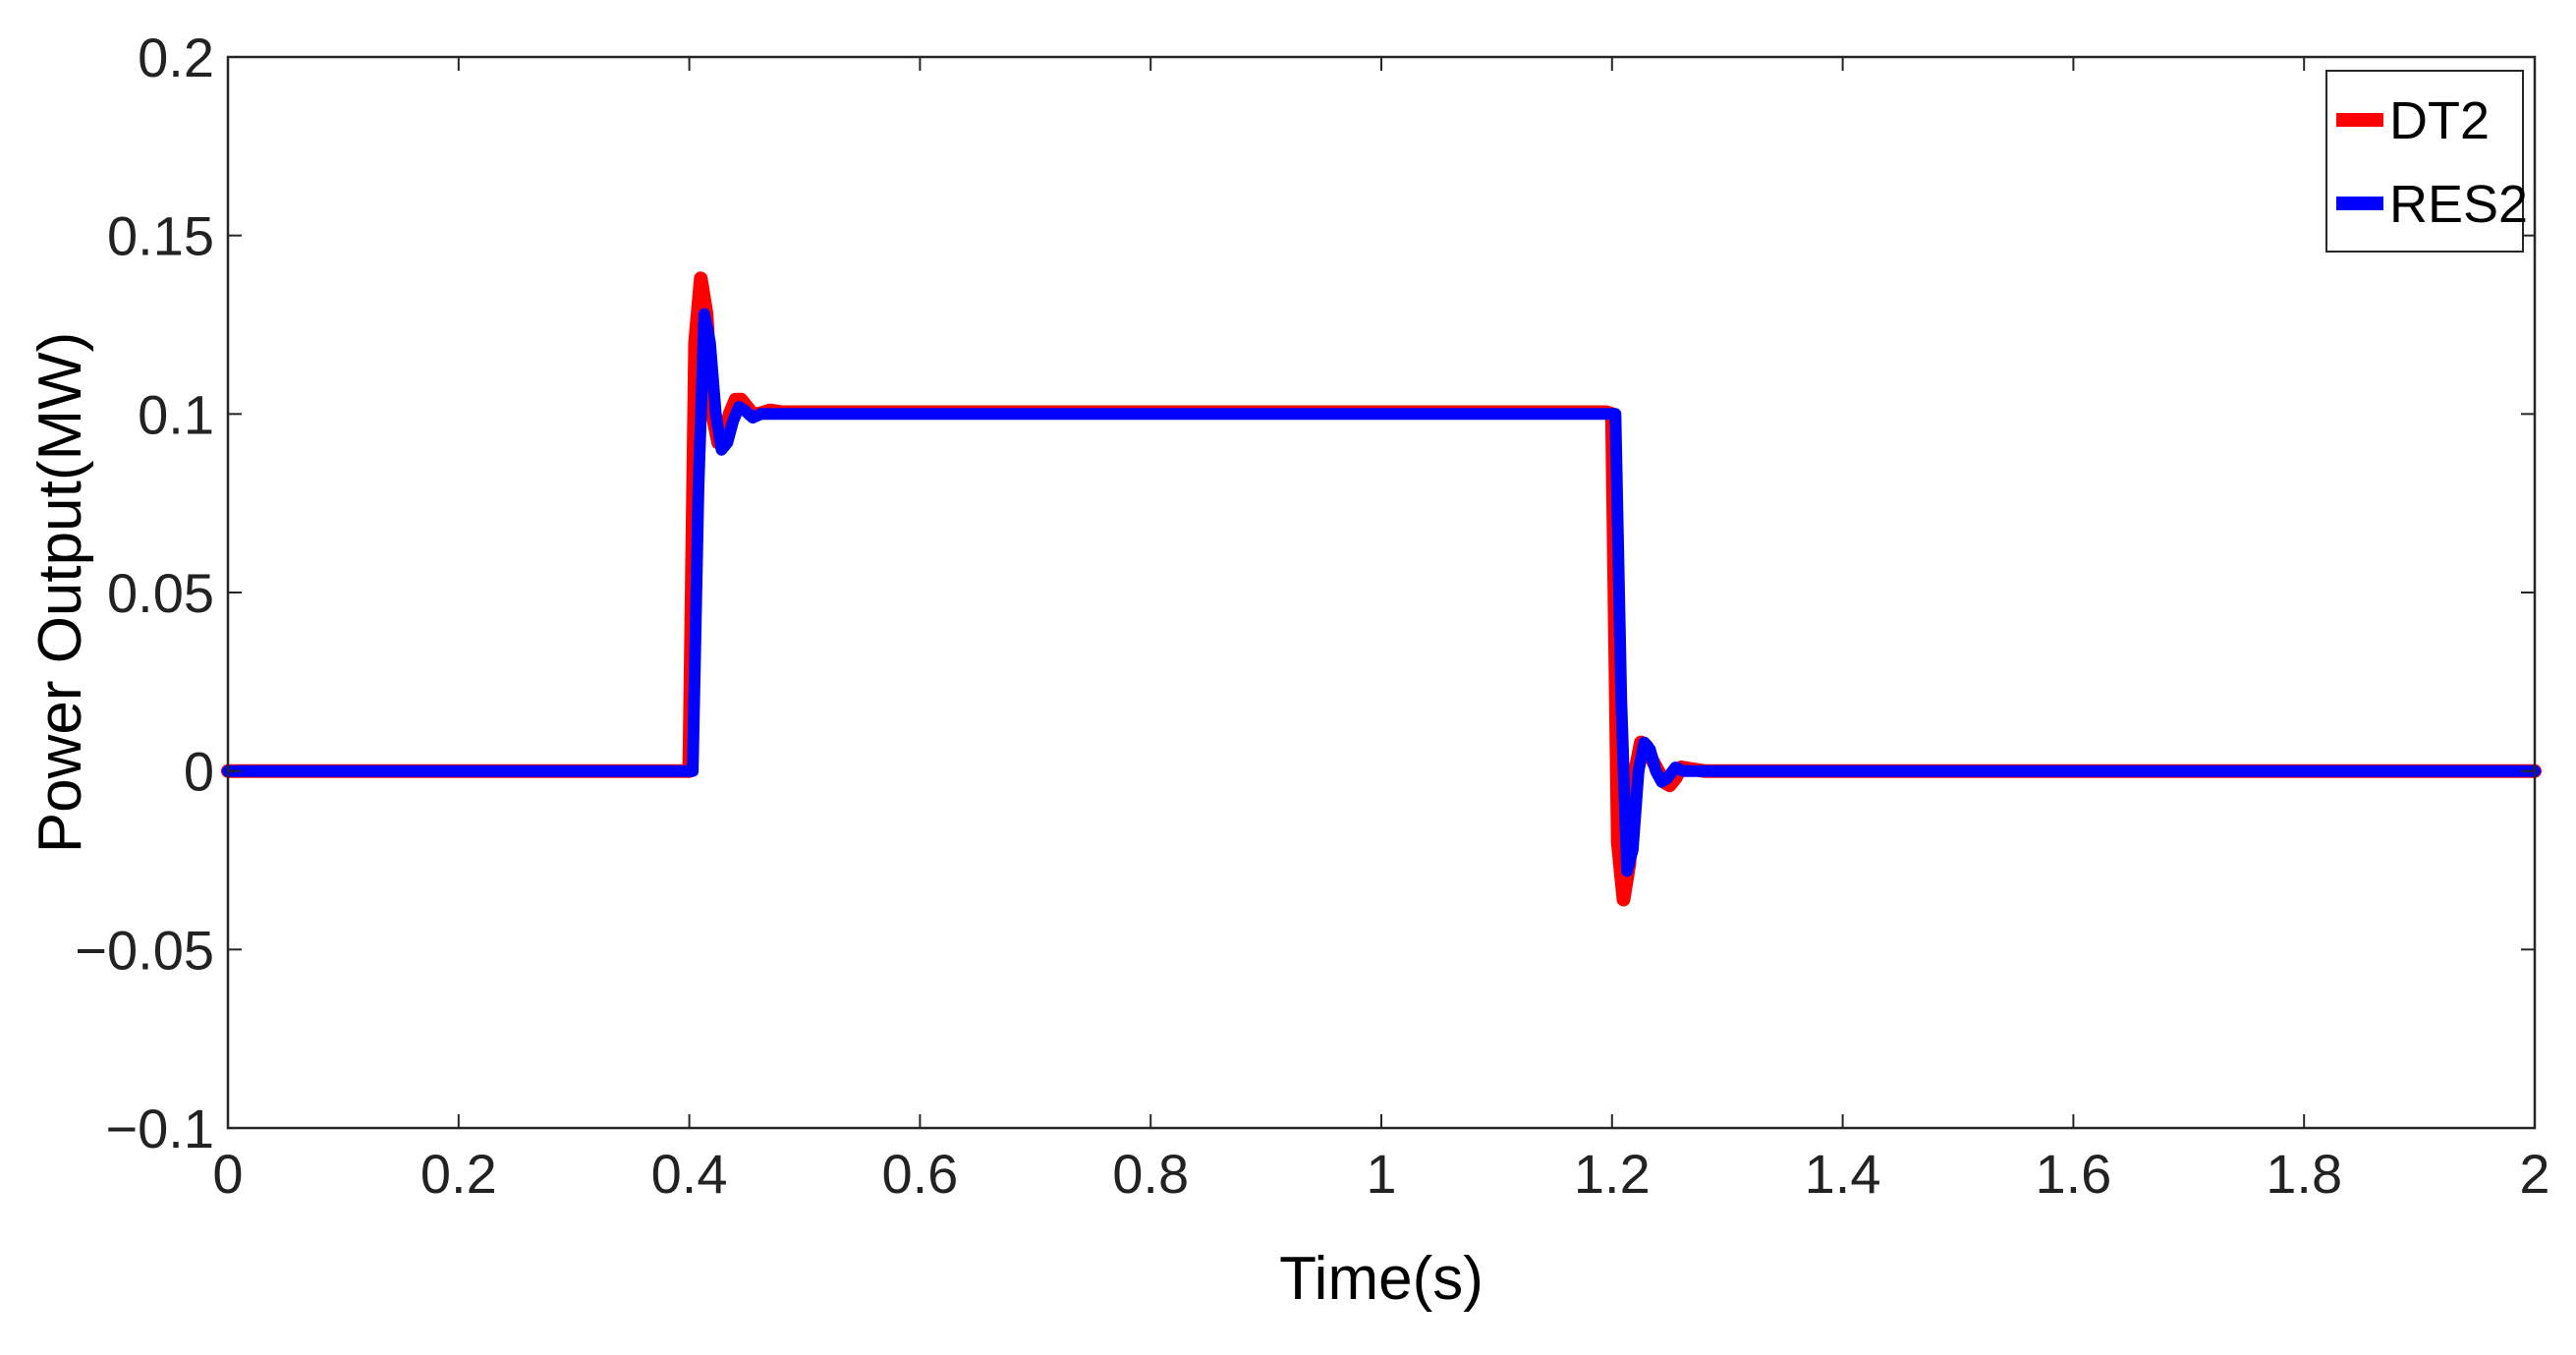 The image size is (2576, 1355). Describe the element at coordinates (1381, 1279) in the screenshot. I see `x-axis-label: Time(s)` at that location.